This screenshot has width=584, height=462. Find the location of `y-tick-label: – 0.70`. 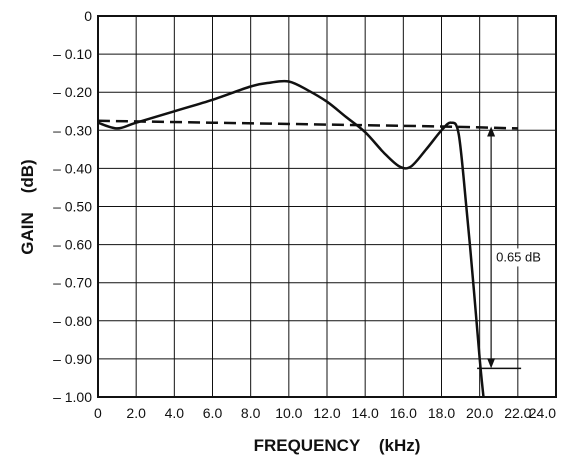

y-tick-label: – 0.70 is located at coordinates (72, 283).